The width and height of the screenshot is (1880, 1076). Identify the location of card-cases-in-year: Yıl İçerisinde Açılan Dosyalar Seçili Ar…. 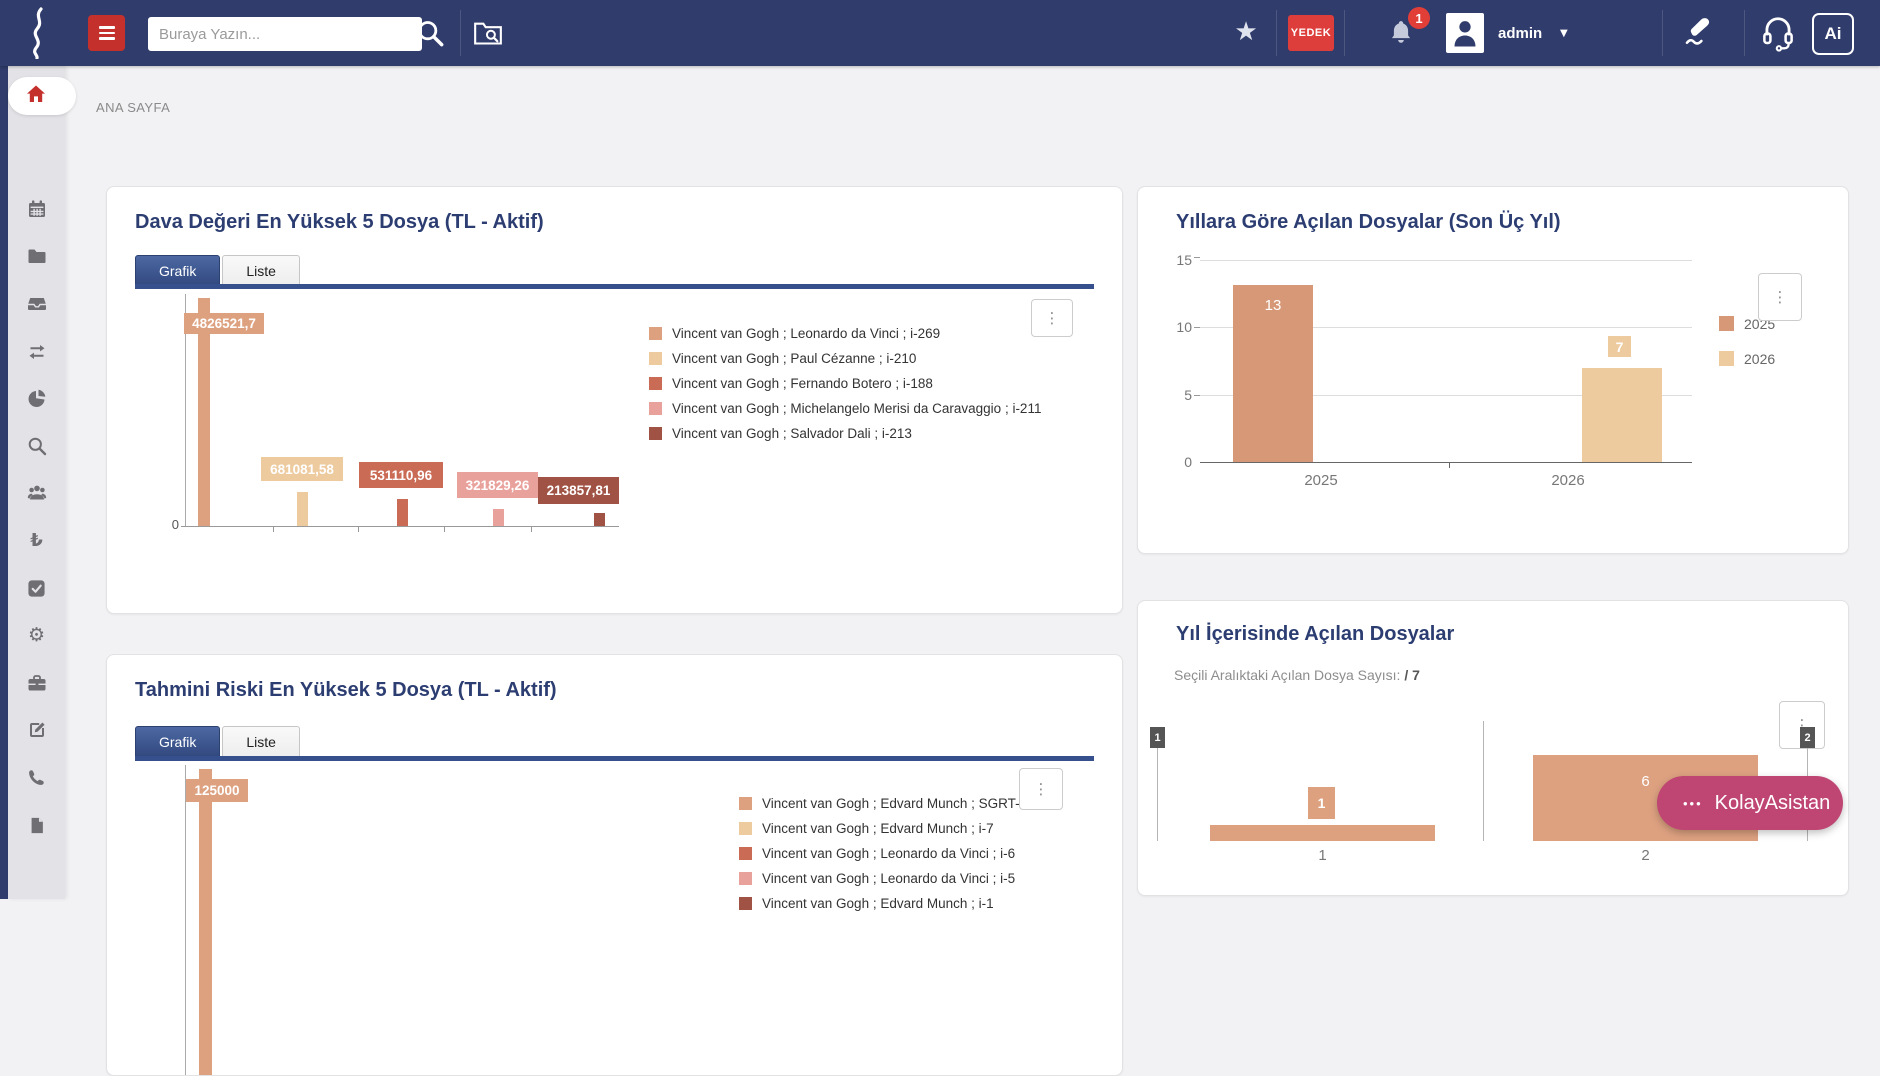
(1493, 748).